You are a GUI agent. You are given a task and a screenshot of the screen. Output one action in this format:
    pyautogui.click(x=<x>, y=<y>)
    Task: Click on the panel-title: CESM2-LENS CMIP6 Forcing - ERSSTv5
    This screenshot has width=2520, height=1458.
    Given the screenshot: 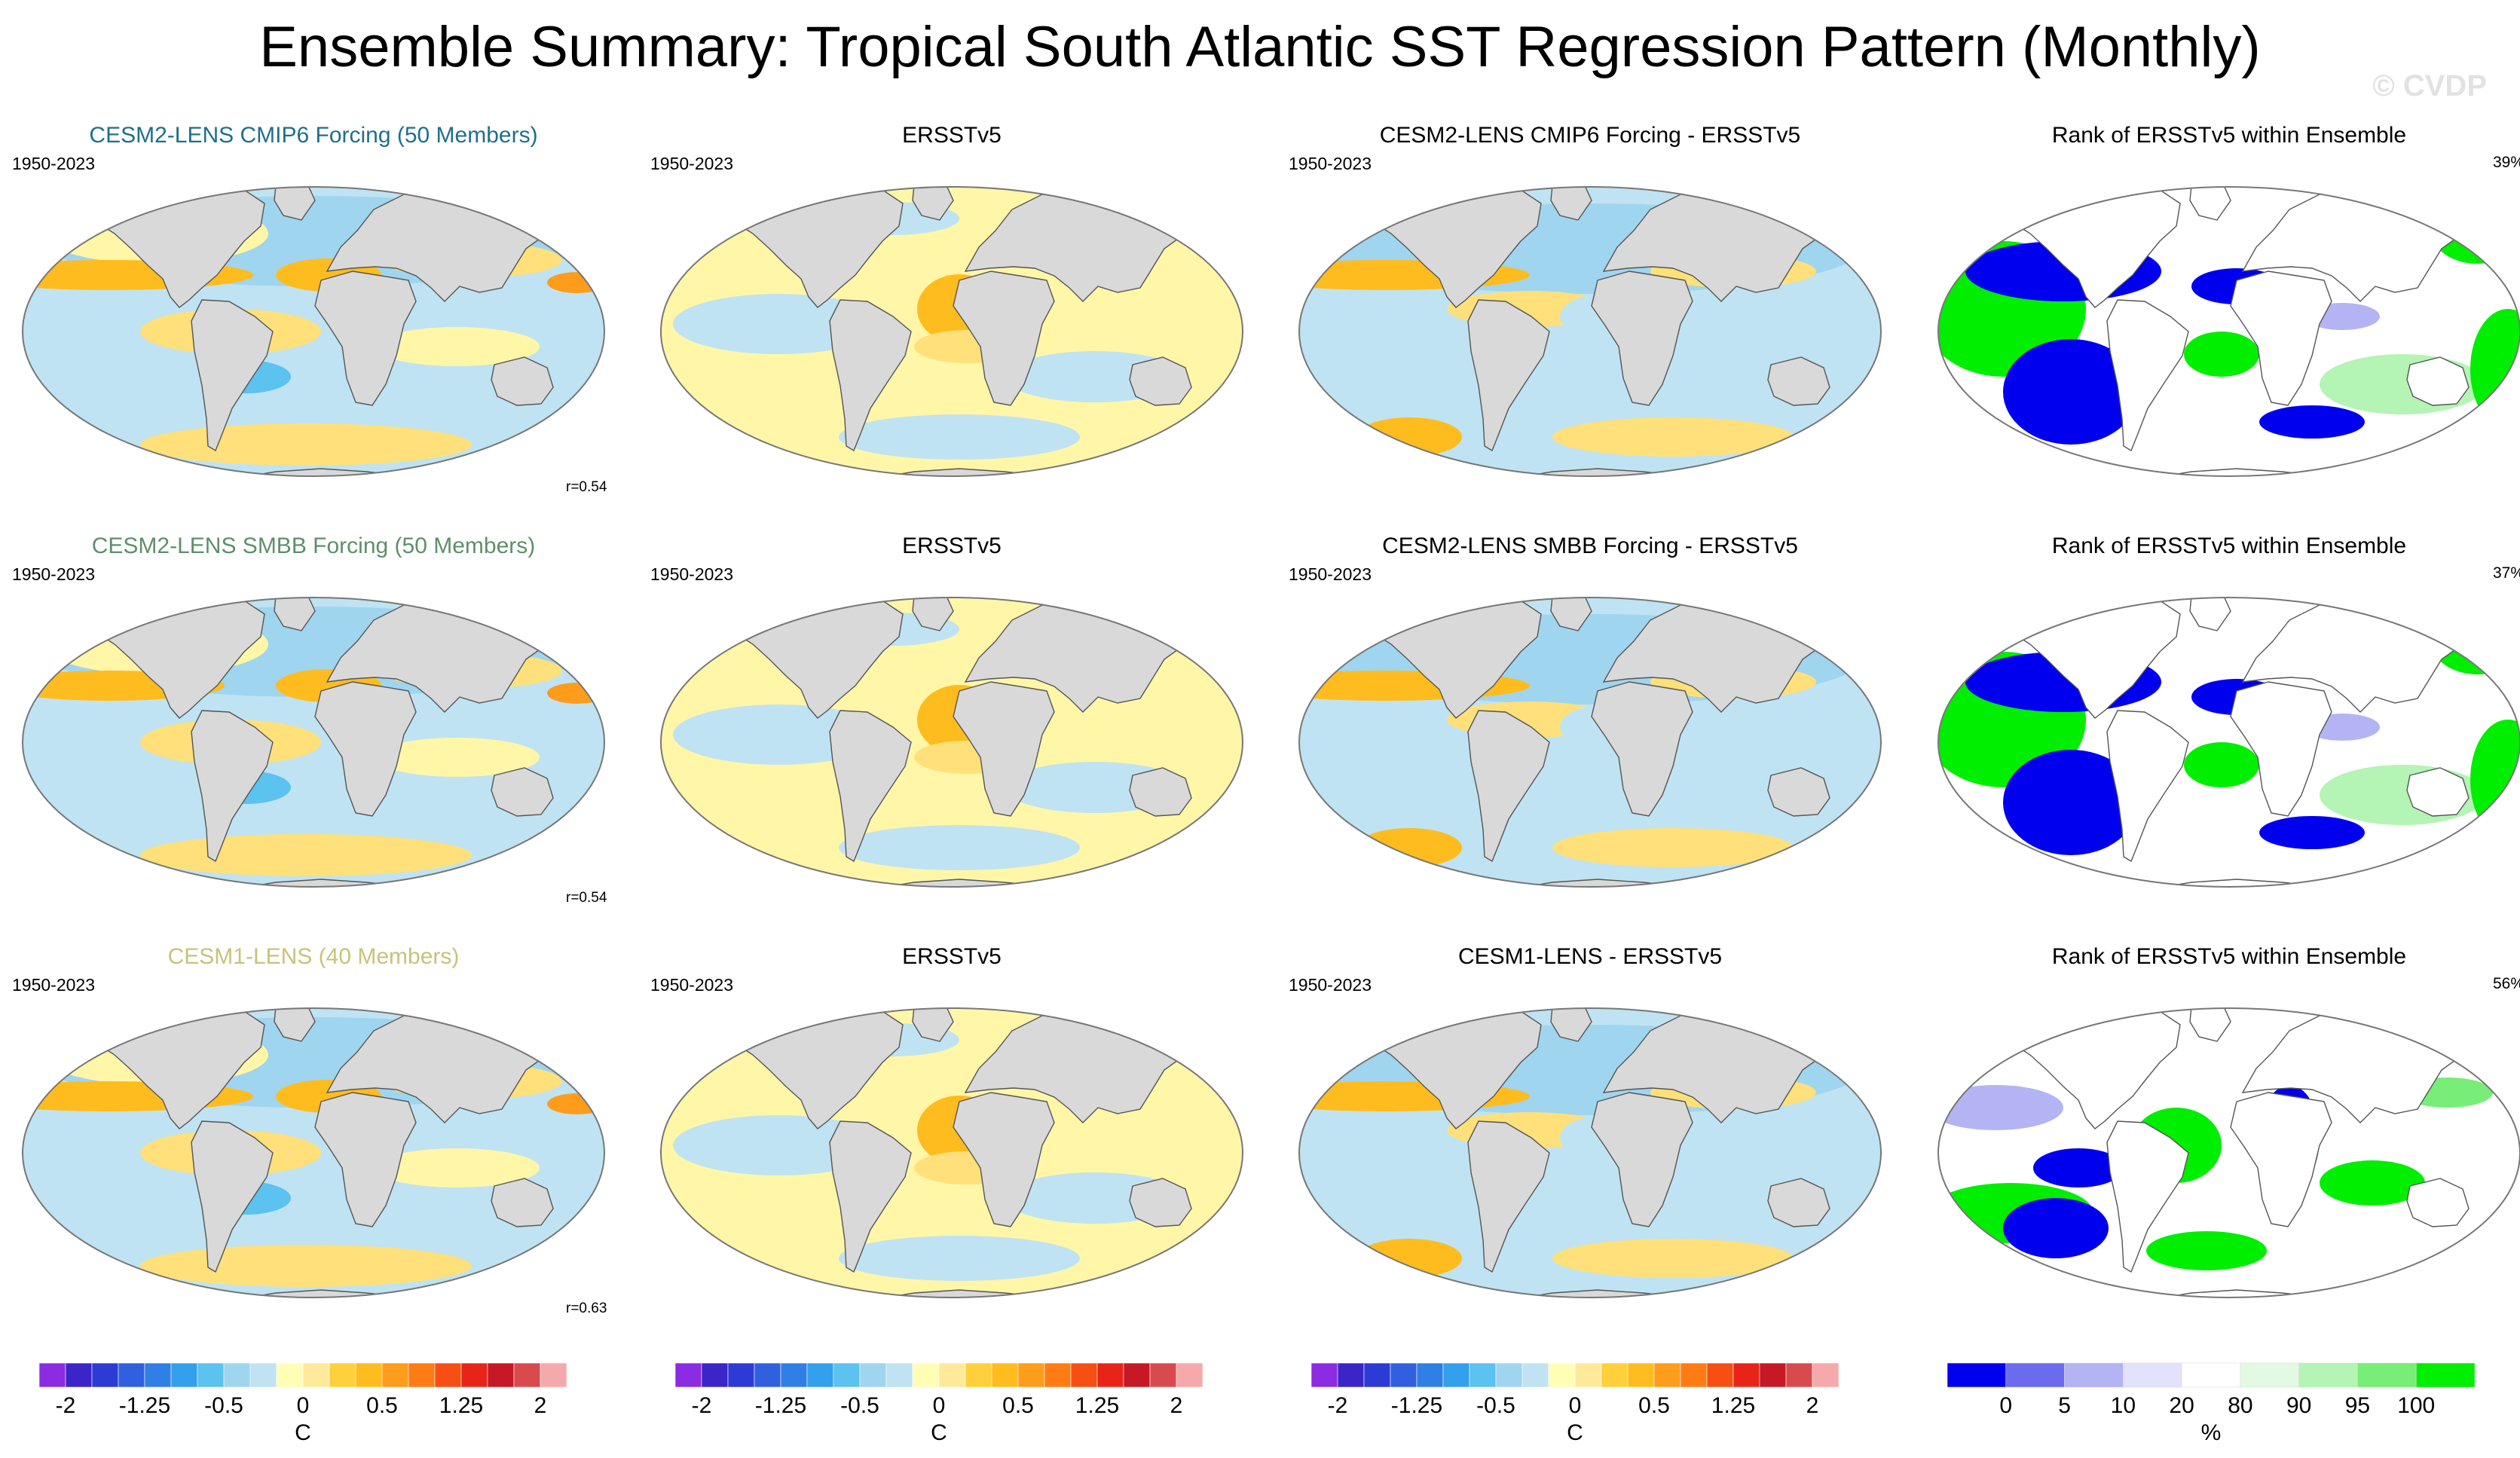 What is the action you would take?
    pyautogui.click(x=1590, y=135)
    